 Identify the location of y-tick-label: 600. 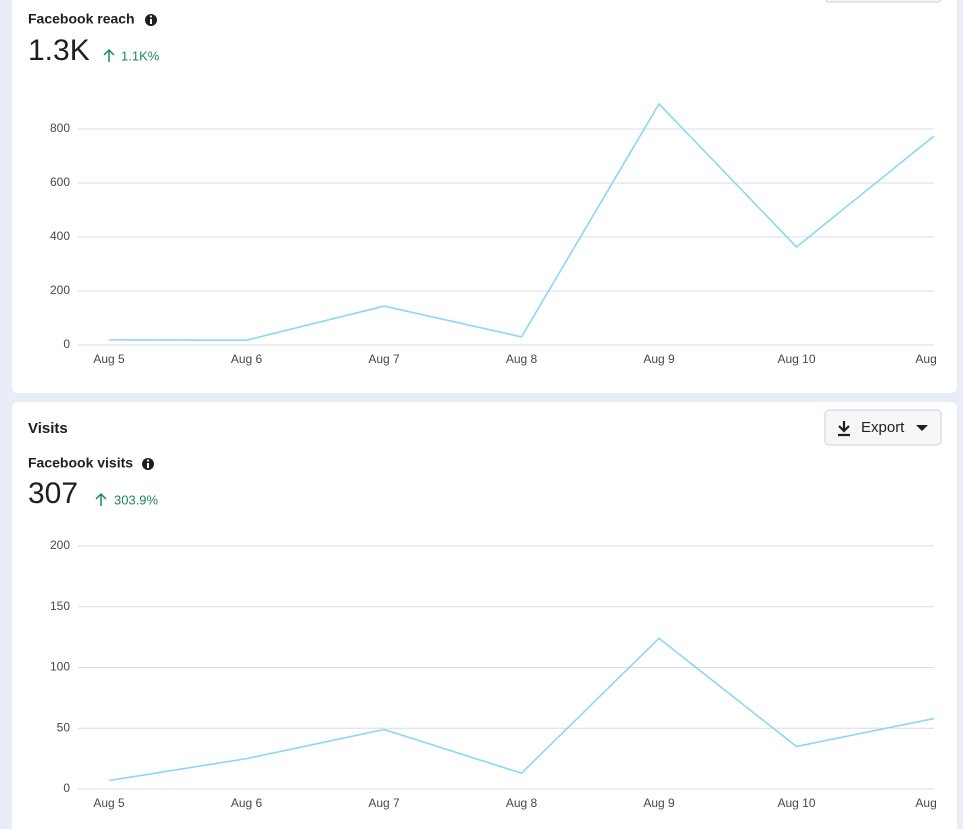
(60, 182).